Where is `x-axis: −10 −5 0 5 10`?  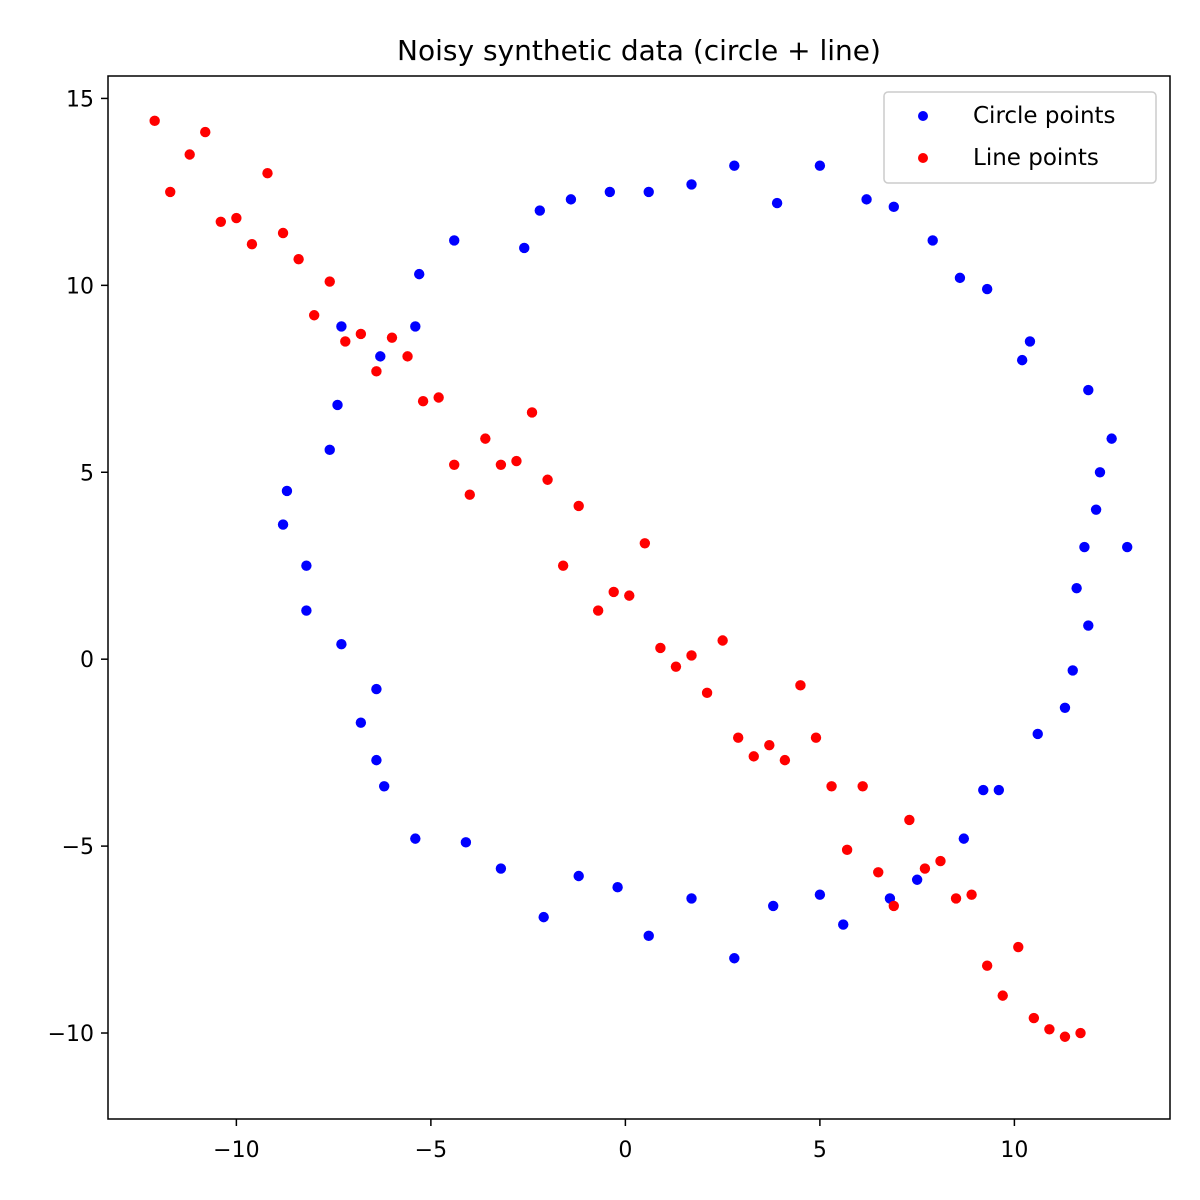
x-axis: −10 −5 0 5 10 is located at coordinates (620, 1141).